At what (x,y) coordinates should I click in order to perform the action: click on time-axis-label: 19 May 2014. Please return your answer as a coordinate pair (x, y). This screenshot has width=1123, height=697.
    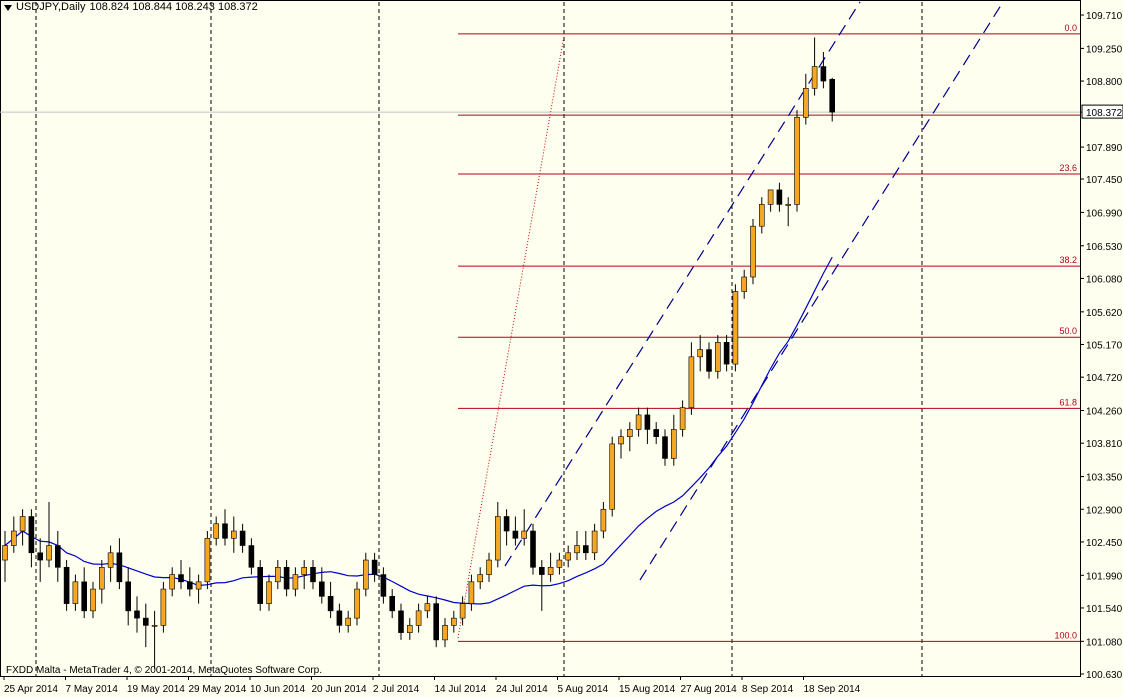
    Looking at the image, I should click on (156, 689).